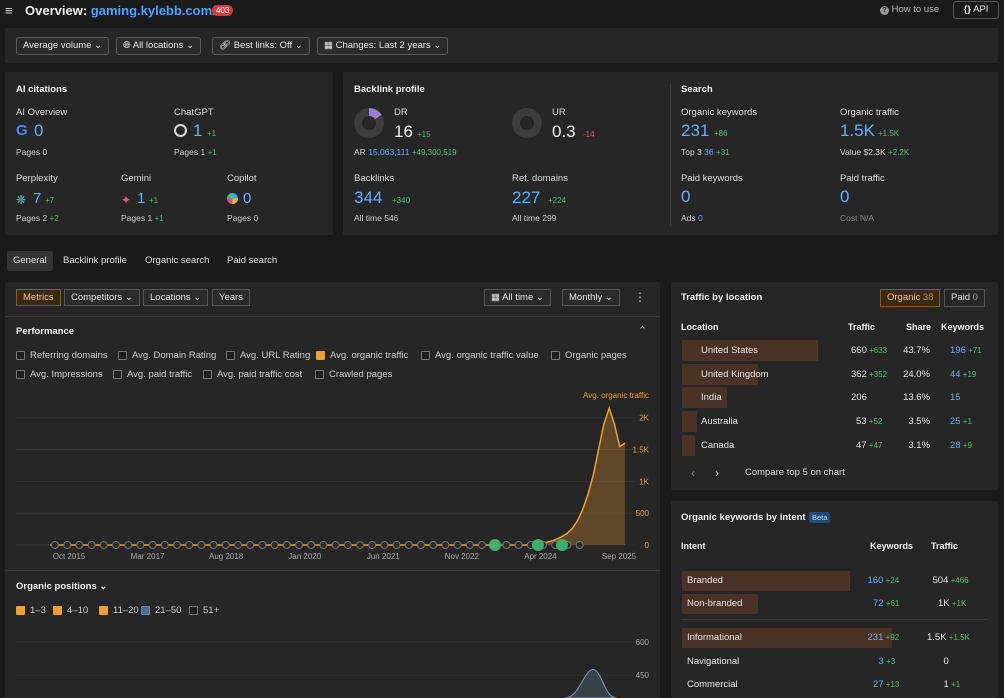  What do you see at coordinates (62, 355) in the screenshot?
I see `performance-checkbox: Referring domains` at bounding box center [62, 355].